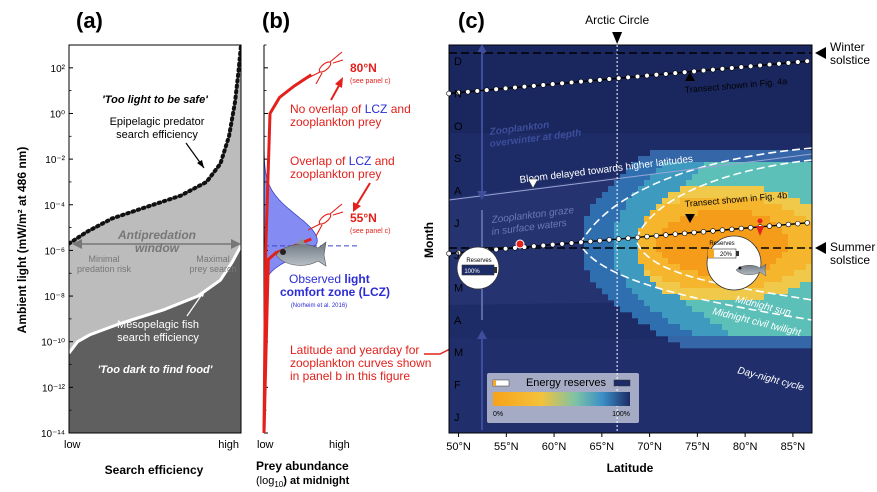  Describe the element at coordinates (158, 325) in the screenshot. I see `mesopelagic-label-line1: Mesopelagic fish` at that location.